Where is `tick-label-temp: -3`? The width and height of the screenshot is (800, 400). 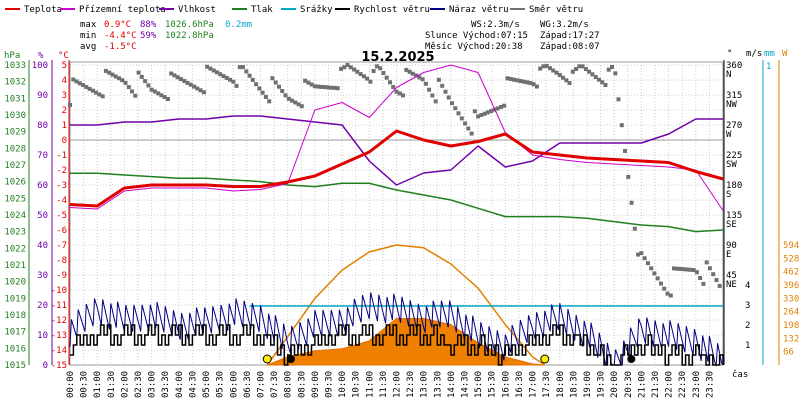
tick-label-temp: -3 is located at coordinates (61, 186).